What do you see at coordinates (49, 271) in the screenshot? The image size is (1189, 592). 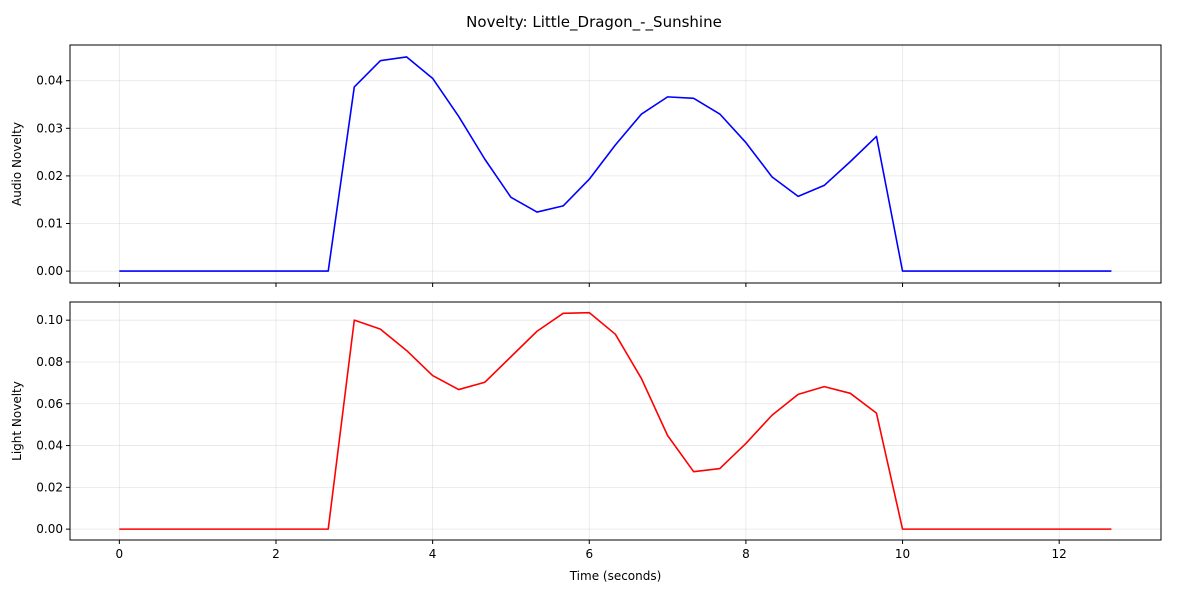 I see `audio-ytick-label: 0.00` at bounding box center [49, 271].